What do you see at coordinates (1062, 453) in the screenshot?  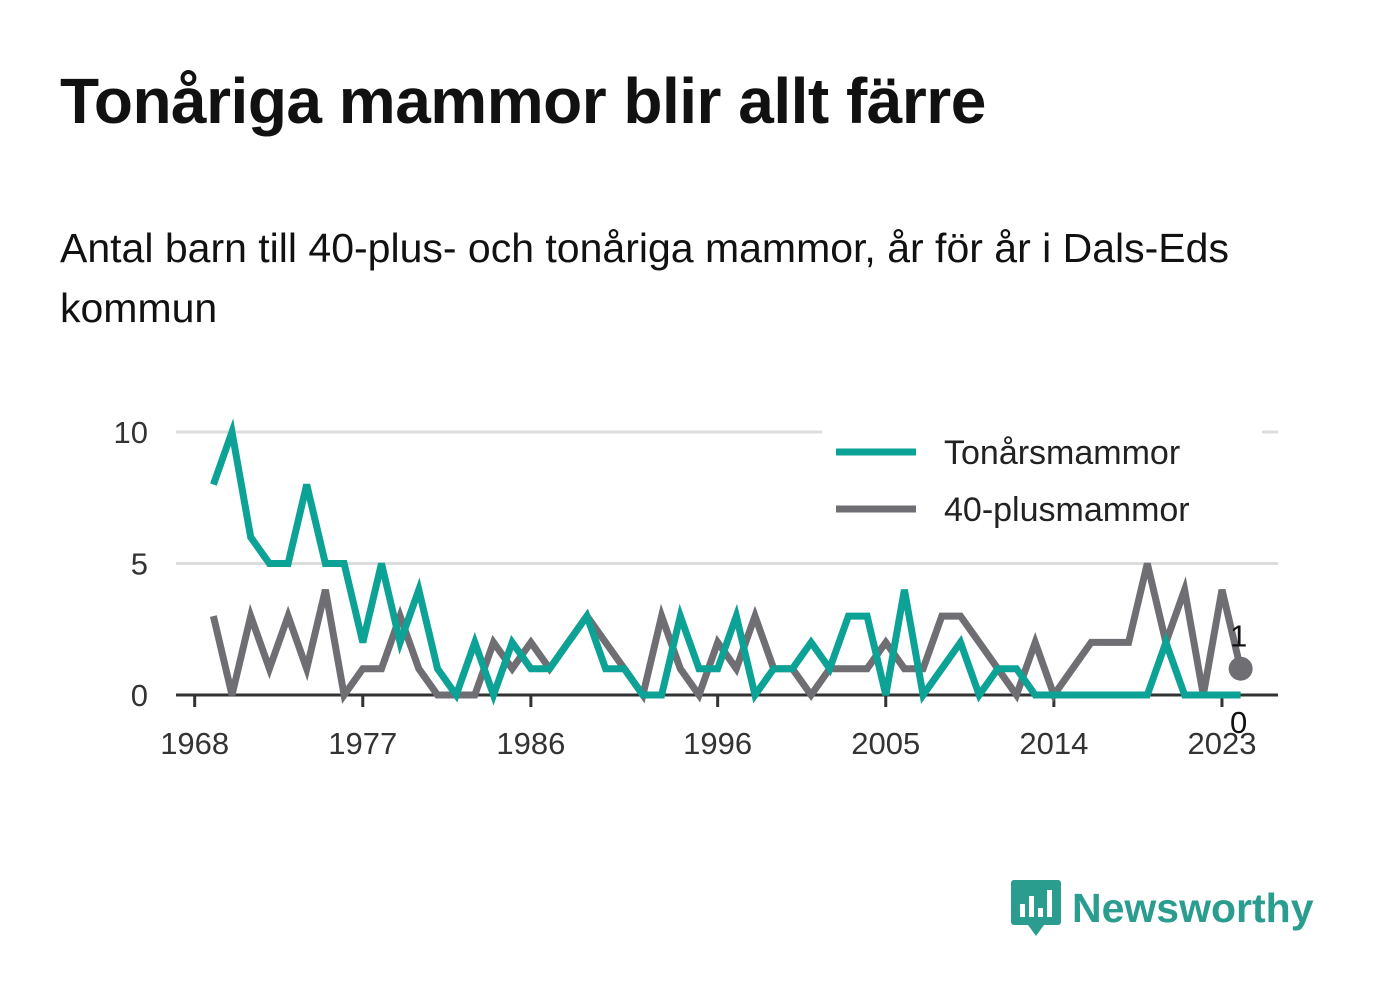 I see `legend-label-1: Tonårsmammor` at bounding box center [1062, 453].